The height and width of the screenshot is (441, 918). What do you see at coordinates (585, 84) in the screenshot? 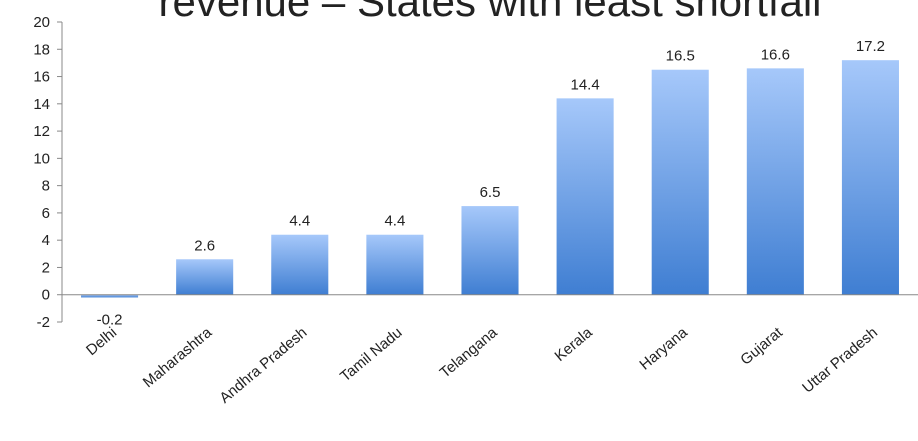
I see `value-label: 14.4` at bounding box center [585, 84].